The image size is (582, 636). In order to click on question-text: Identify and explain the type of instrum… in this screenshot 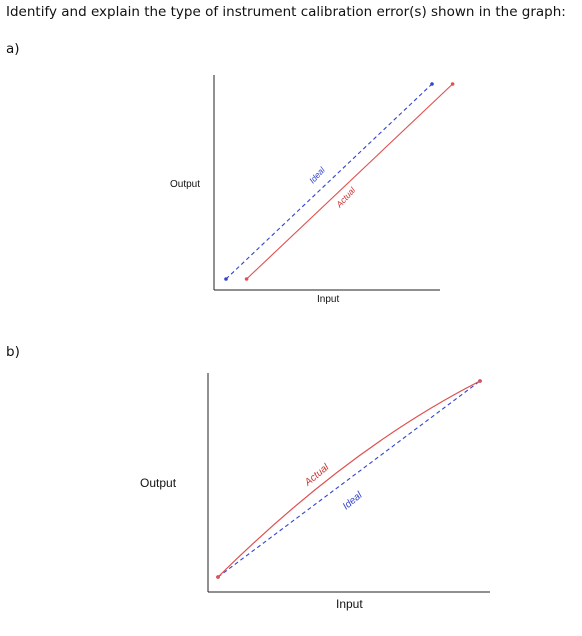, I will do `click(286, 12)`.